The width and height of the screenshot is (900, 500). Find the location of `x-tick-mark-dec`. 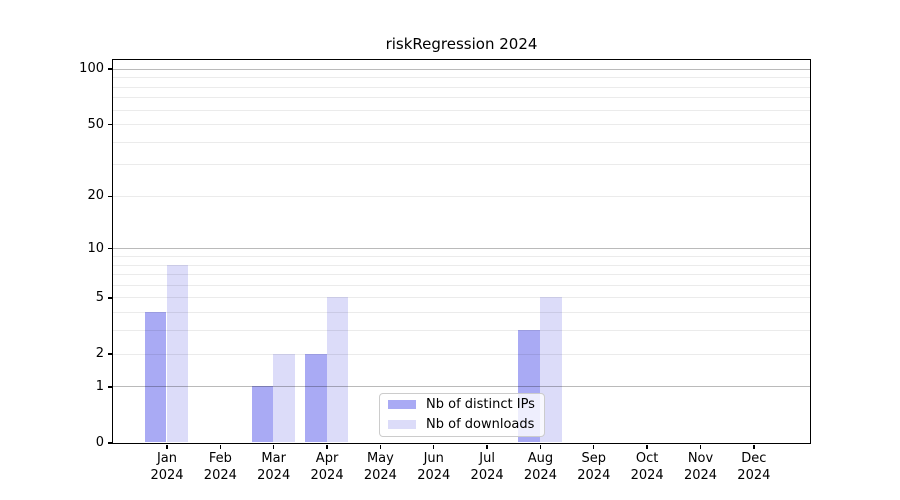

x-tick-mark-dec is located at coordinates (754, 446).